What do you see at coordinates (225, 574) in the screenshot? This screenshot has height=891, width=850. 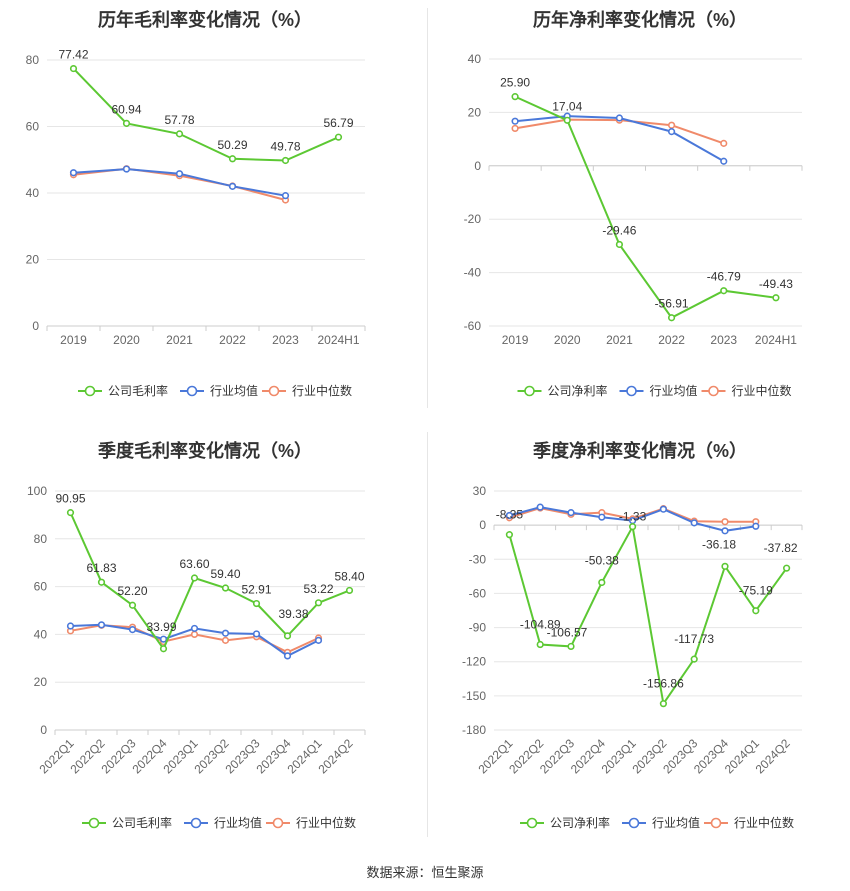 I see `data-label: 59.40` at bounding box center [225, 574].